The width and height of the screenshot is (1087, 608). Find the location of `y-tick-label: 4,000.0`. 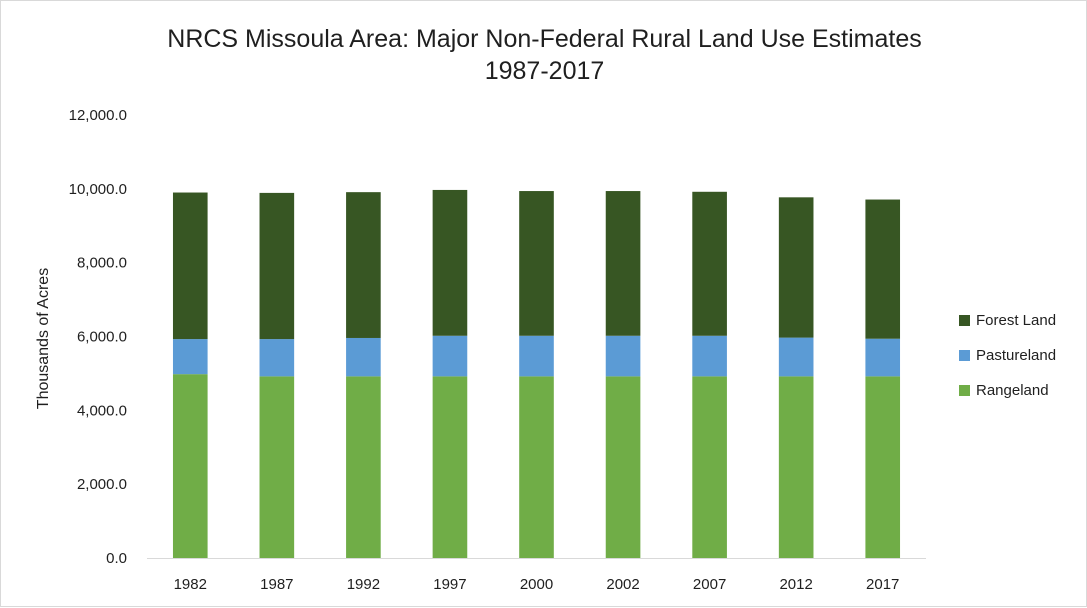

y-tick-label: 4,000.0 is located at coordinates (102, 410).